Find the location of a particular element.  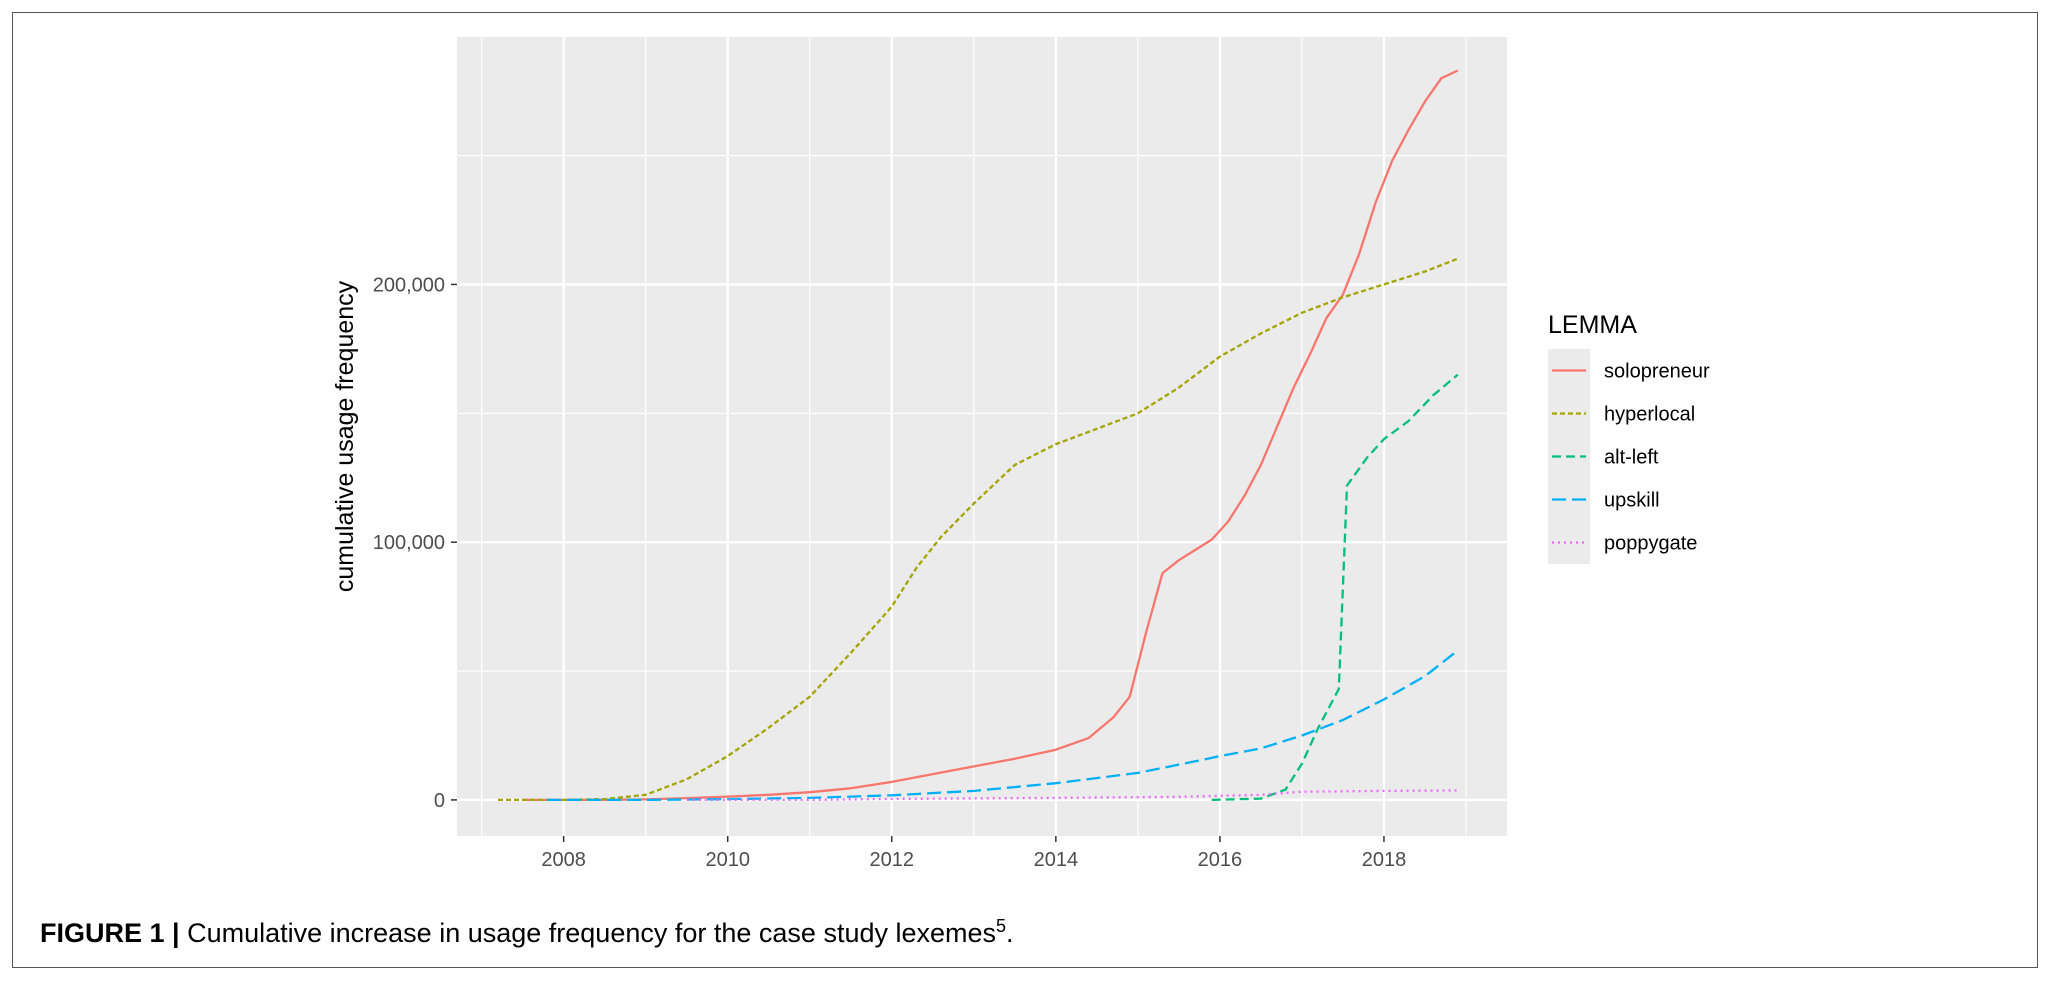

legend-label-alt-left: alt-left is located at coordinates (1631, 458).